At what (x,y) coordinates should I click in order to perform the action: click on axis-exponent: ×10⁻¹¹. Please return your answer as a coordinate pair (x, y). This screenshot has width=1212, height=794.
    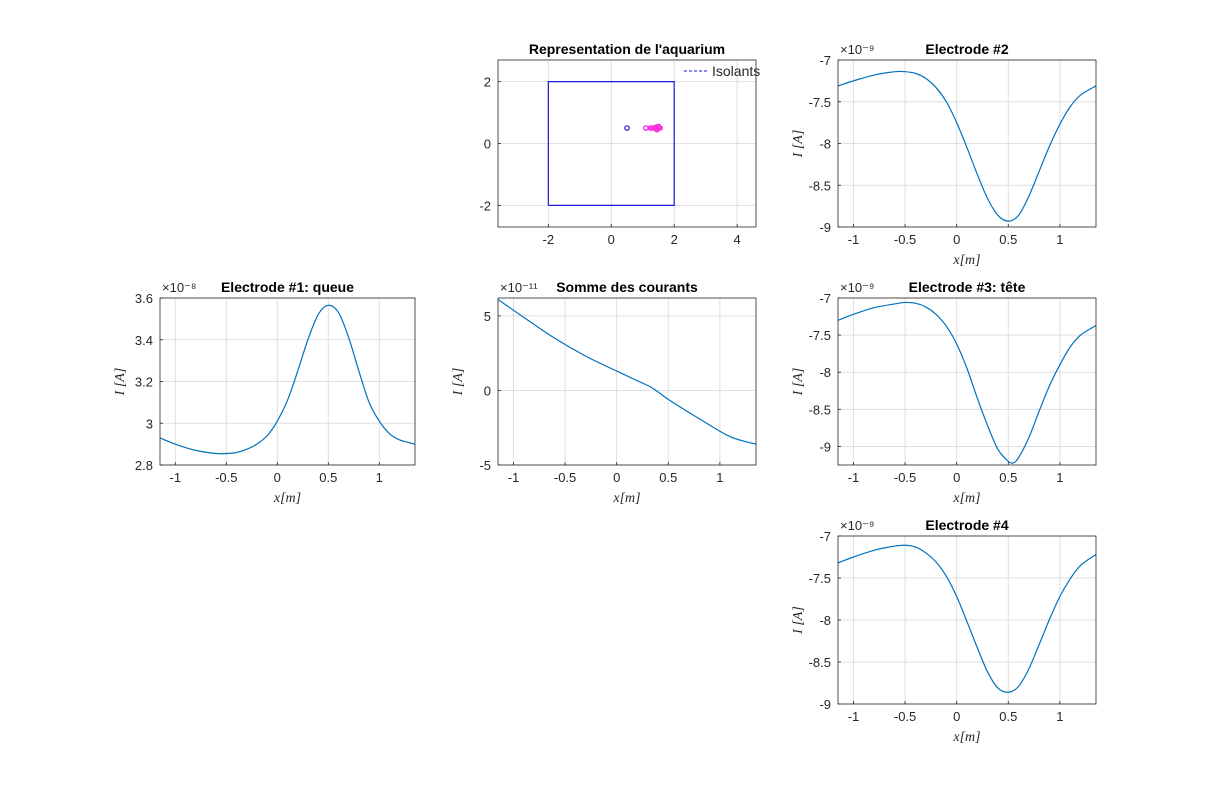
    Looking at the image, I should click on (519, 287).